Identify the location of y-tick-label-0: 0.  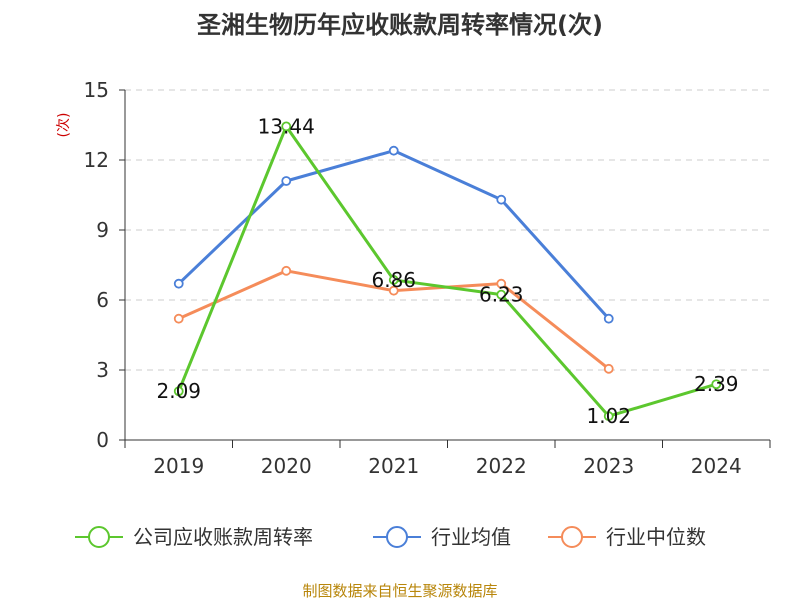
(102, 440).